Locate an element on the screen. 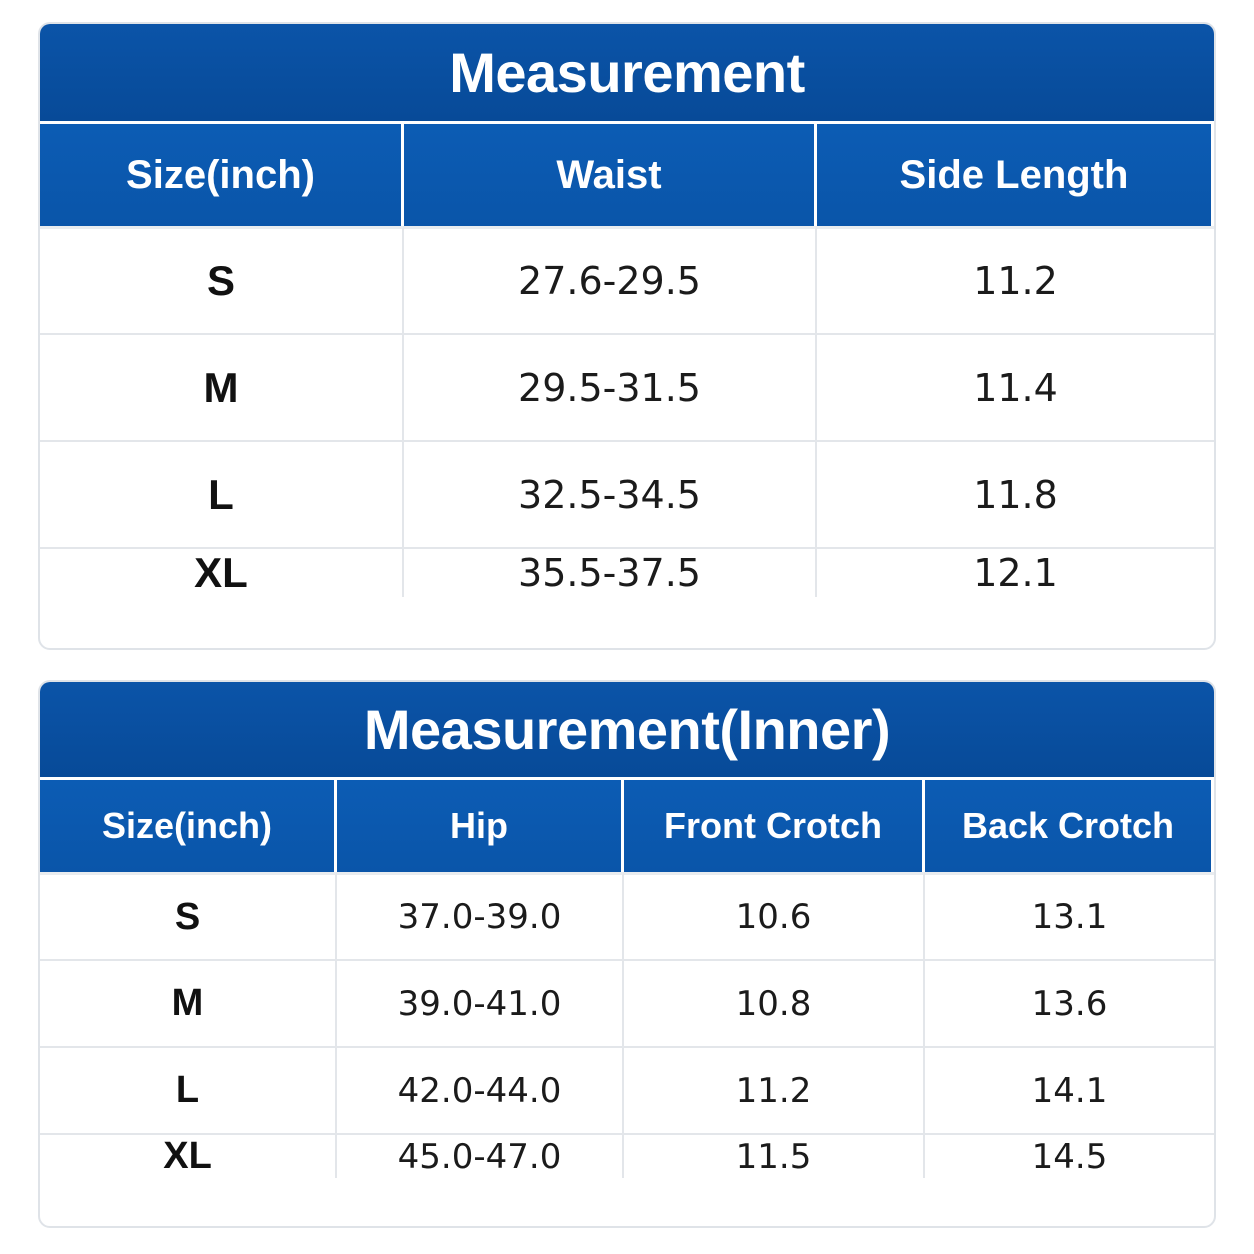  waist-cell: 32.5-34.5 is located at coordinates (610, 493).